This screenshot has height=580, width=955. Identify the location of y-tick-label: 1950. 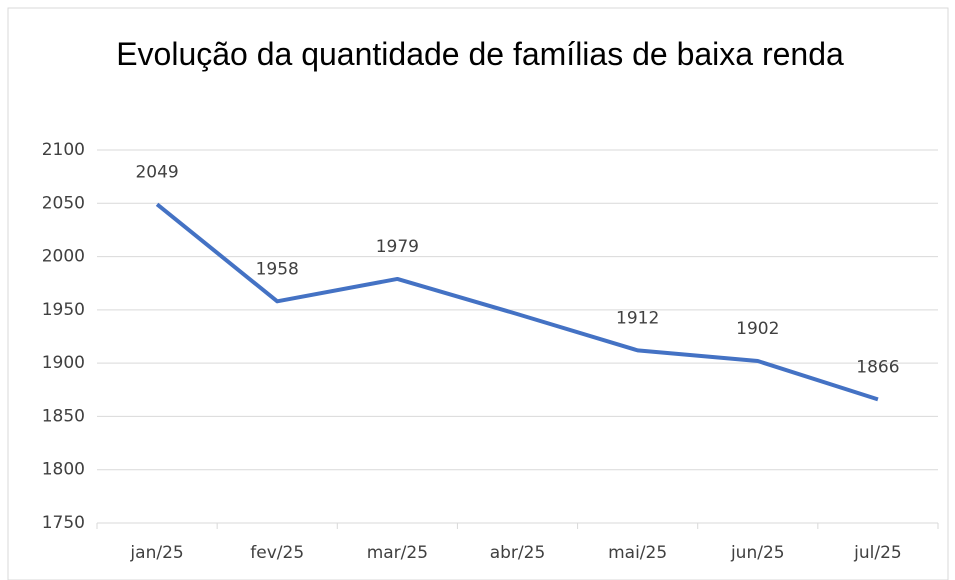
(63, 310).